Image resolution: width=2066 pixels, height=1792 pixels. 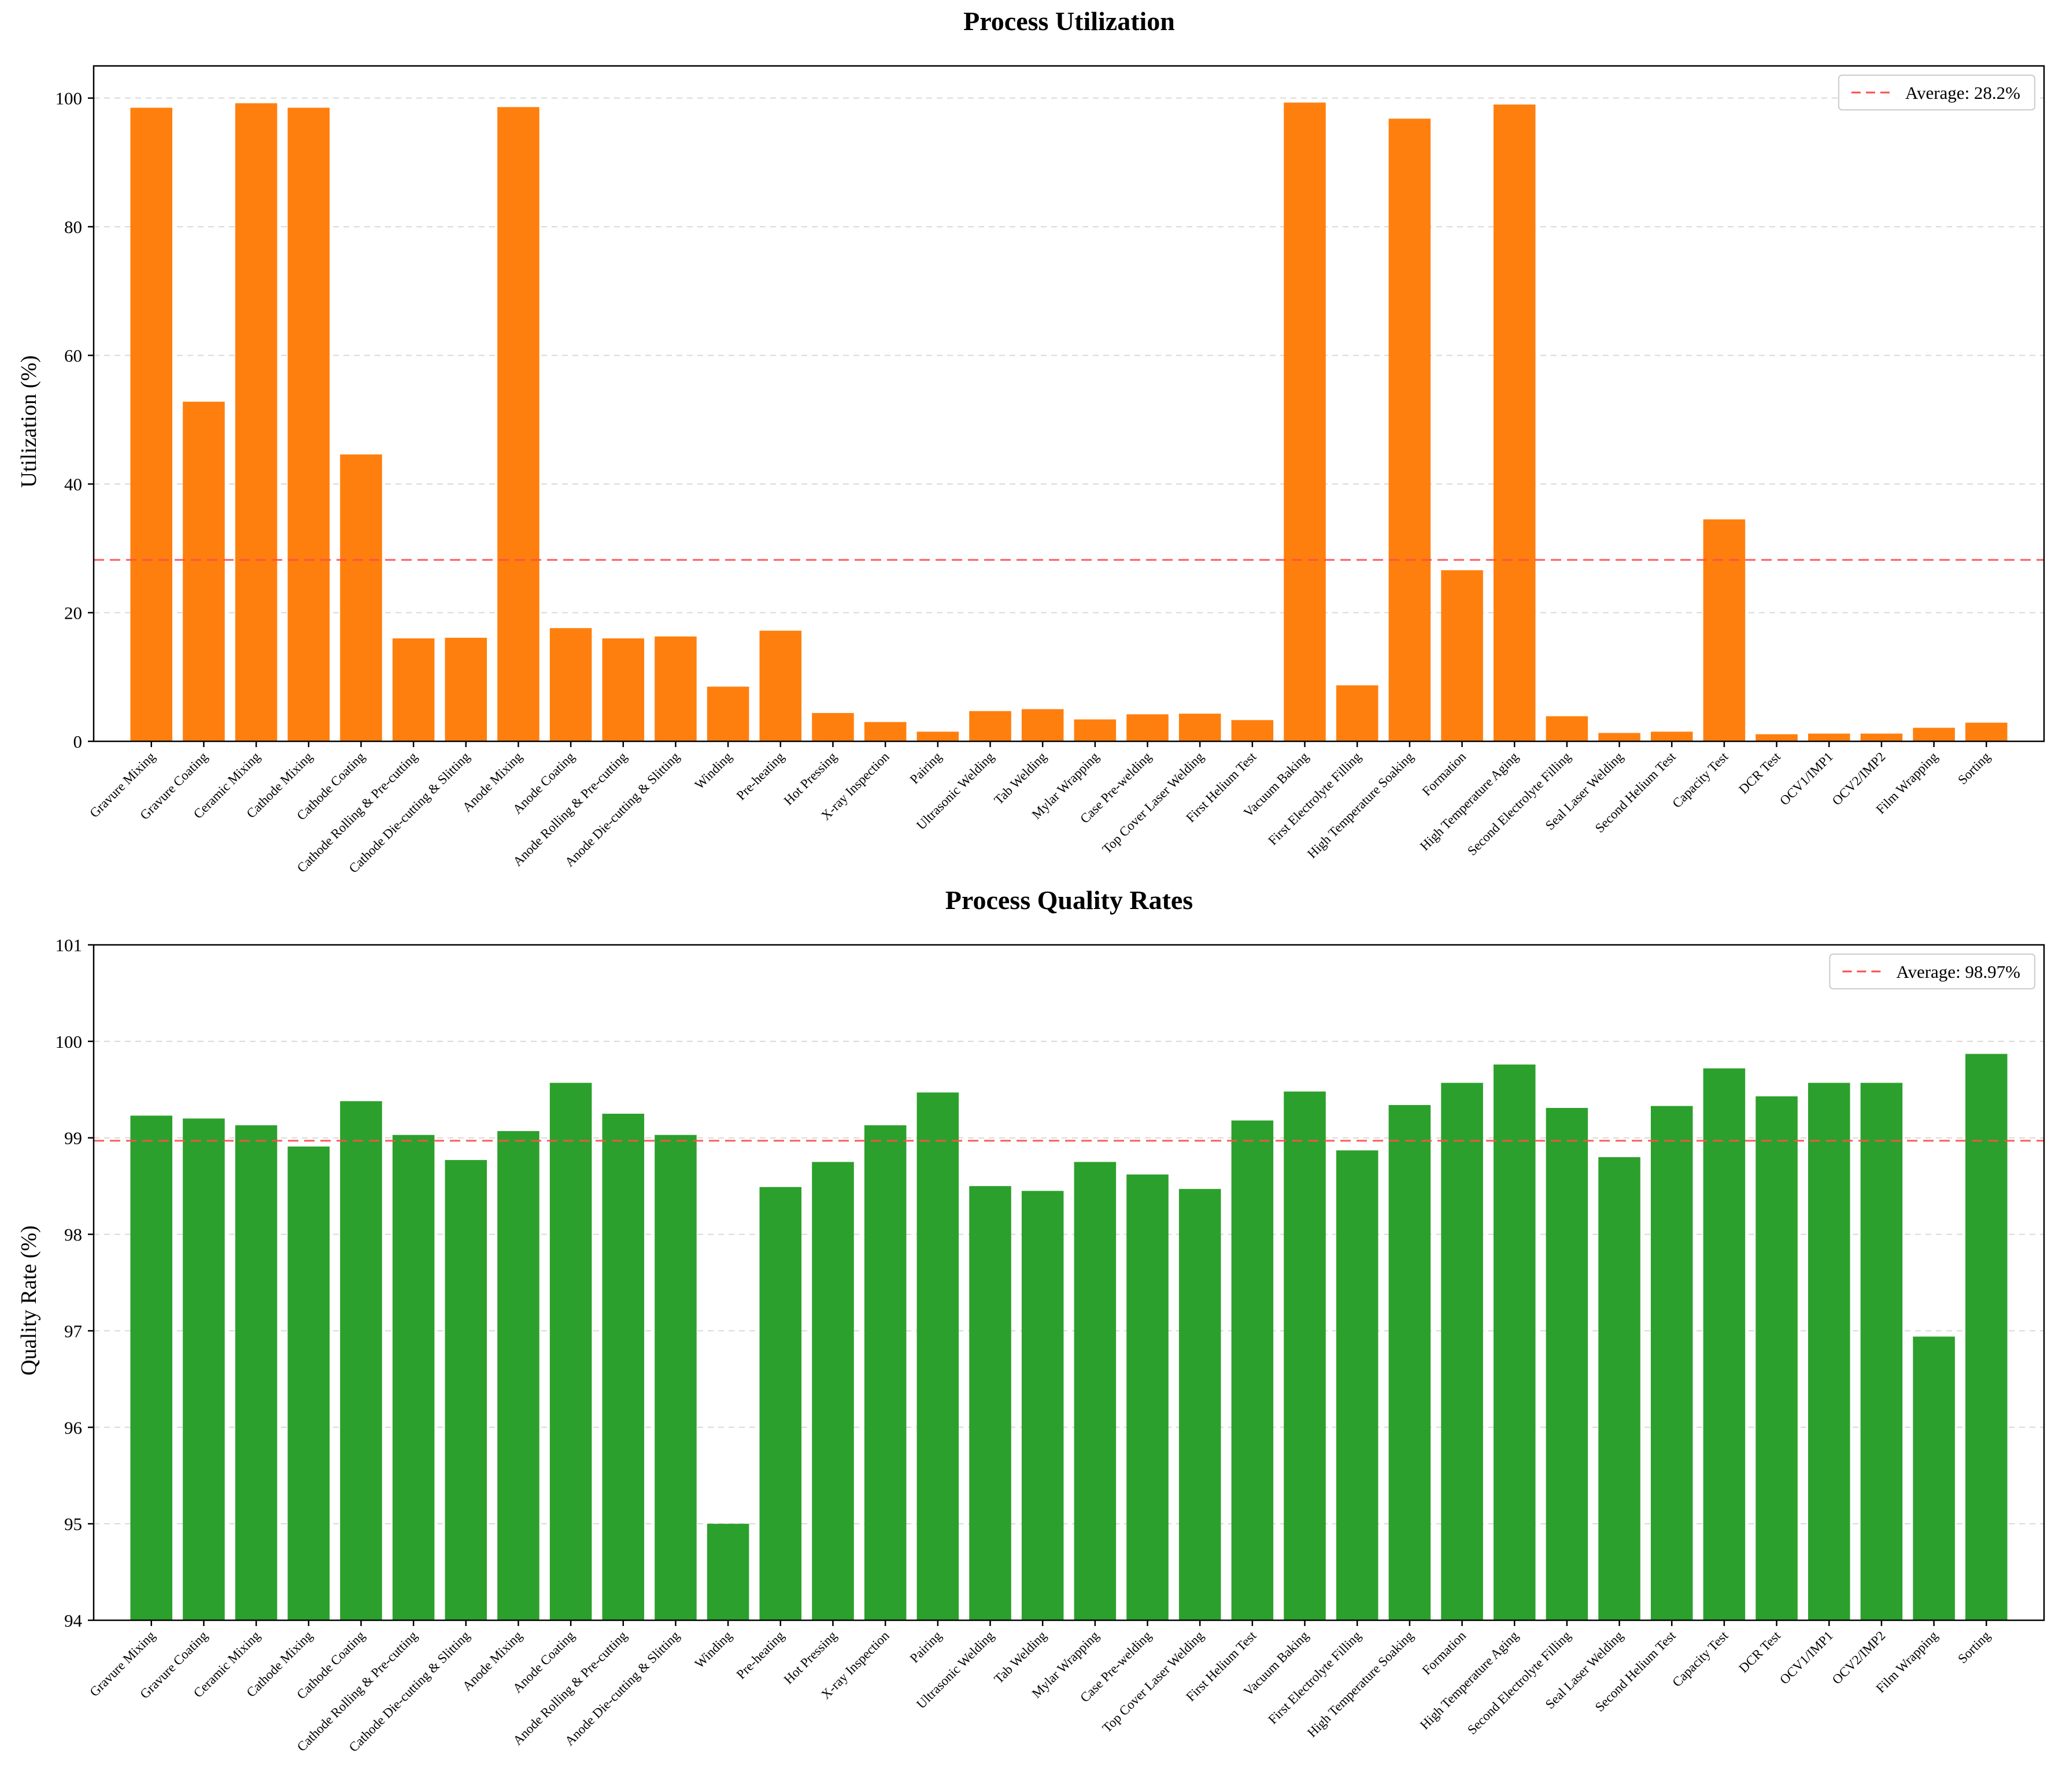 I want to click on utilization-legend-box, so click(x=1936, y=92).